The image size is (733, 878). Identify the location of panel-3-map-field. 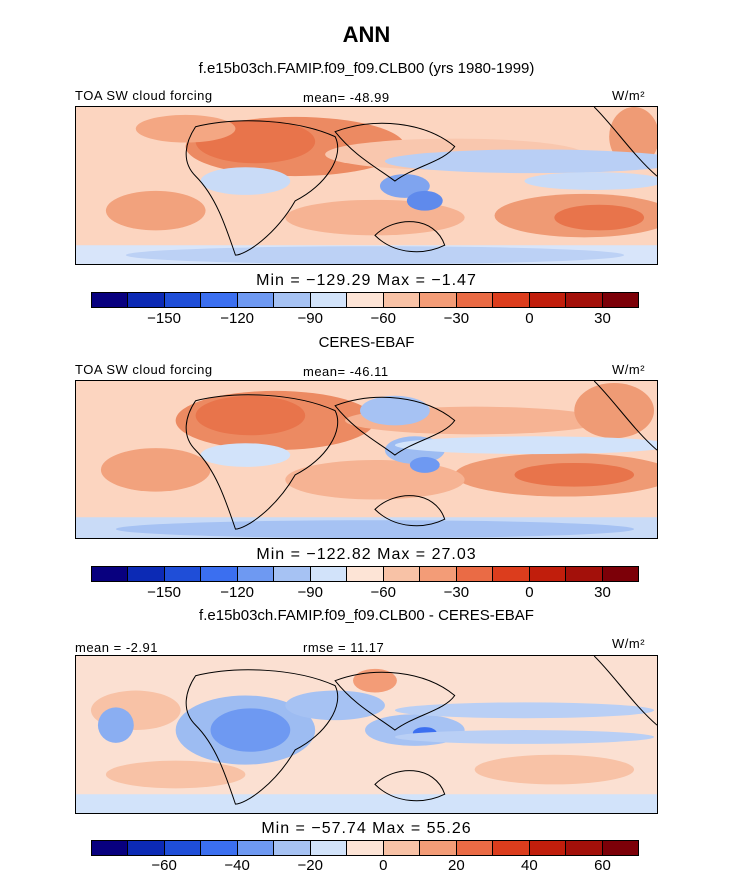
(366, 734).